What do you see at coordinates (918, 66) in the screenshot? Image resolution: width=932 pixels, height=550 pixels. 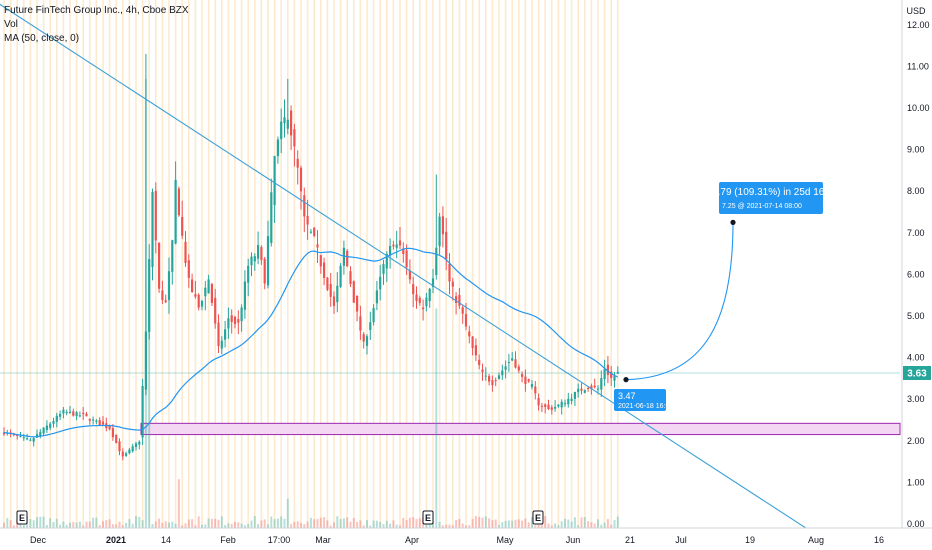 I see `y-tick-label: 11.00` at bounding box center [918, 66].